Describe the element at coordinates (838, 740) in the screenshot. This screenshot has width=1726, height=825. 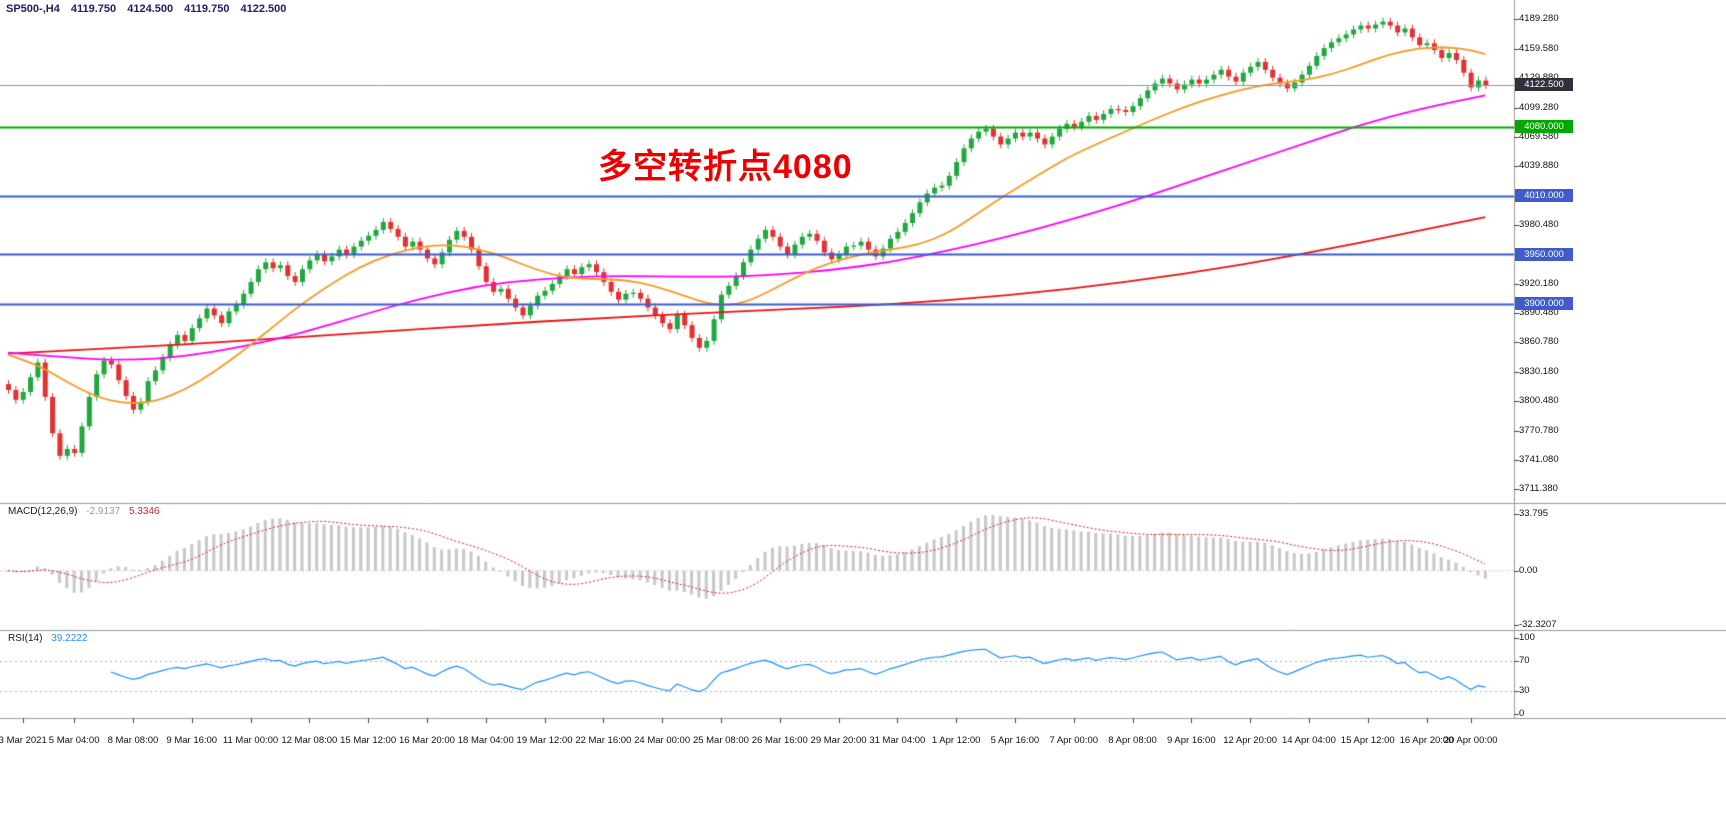
I see `time-tick-label: 29 Mar 20:00` at that location.